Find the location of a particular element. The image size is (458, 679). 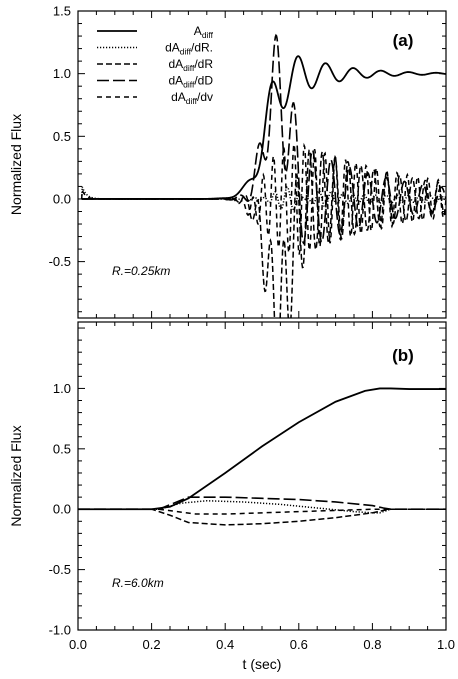

radius-annotation: R.=6.0km is located at coordinates (138, 583).